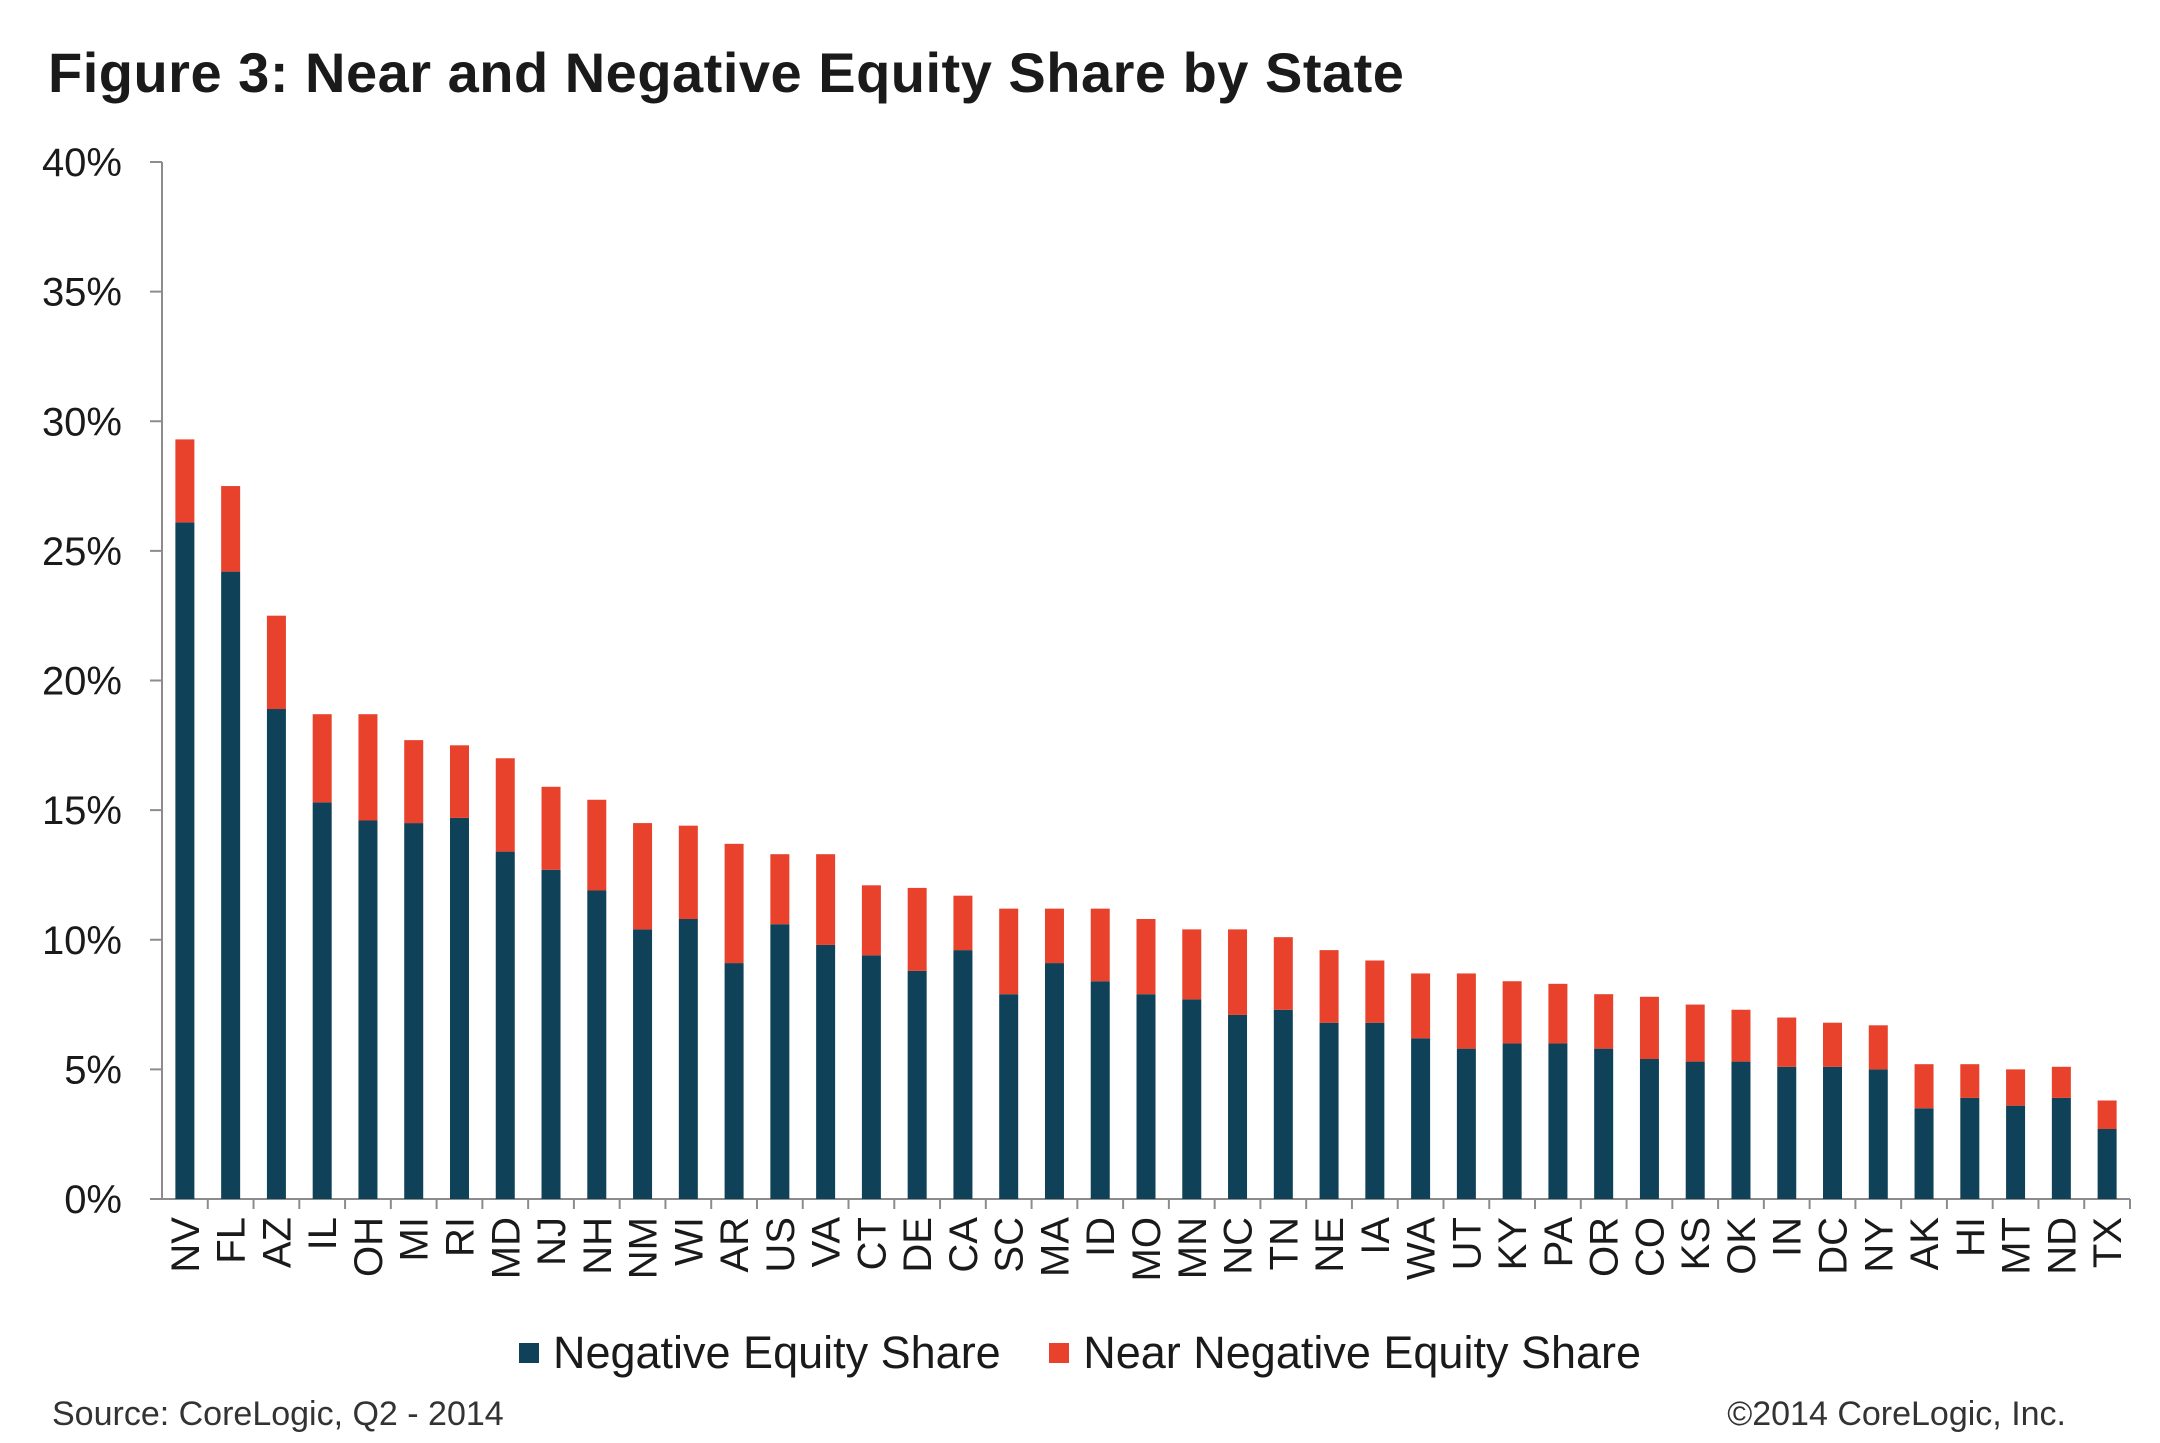 The width and height of the screenshot is (2160, 1443). I want to click on legend-item-negative-equity: Negative Equity Share, so click(759, 1353).